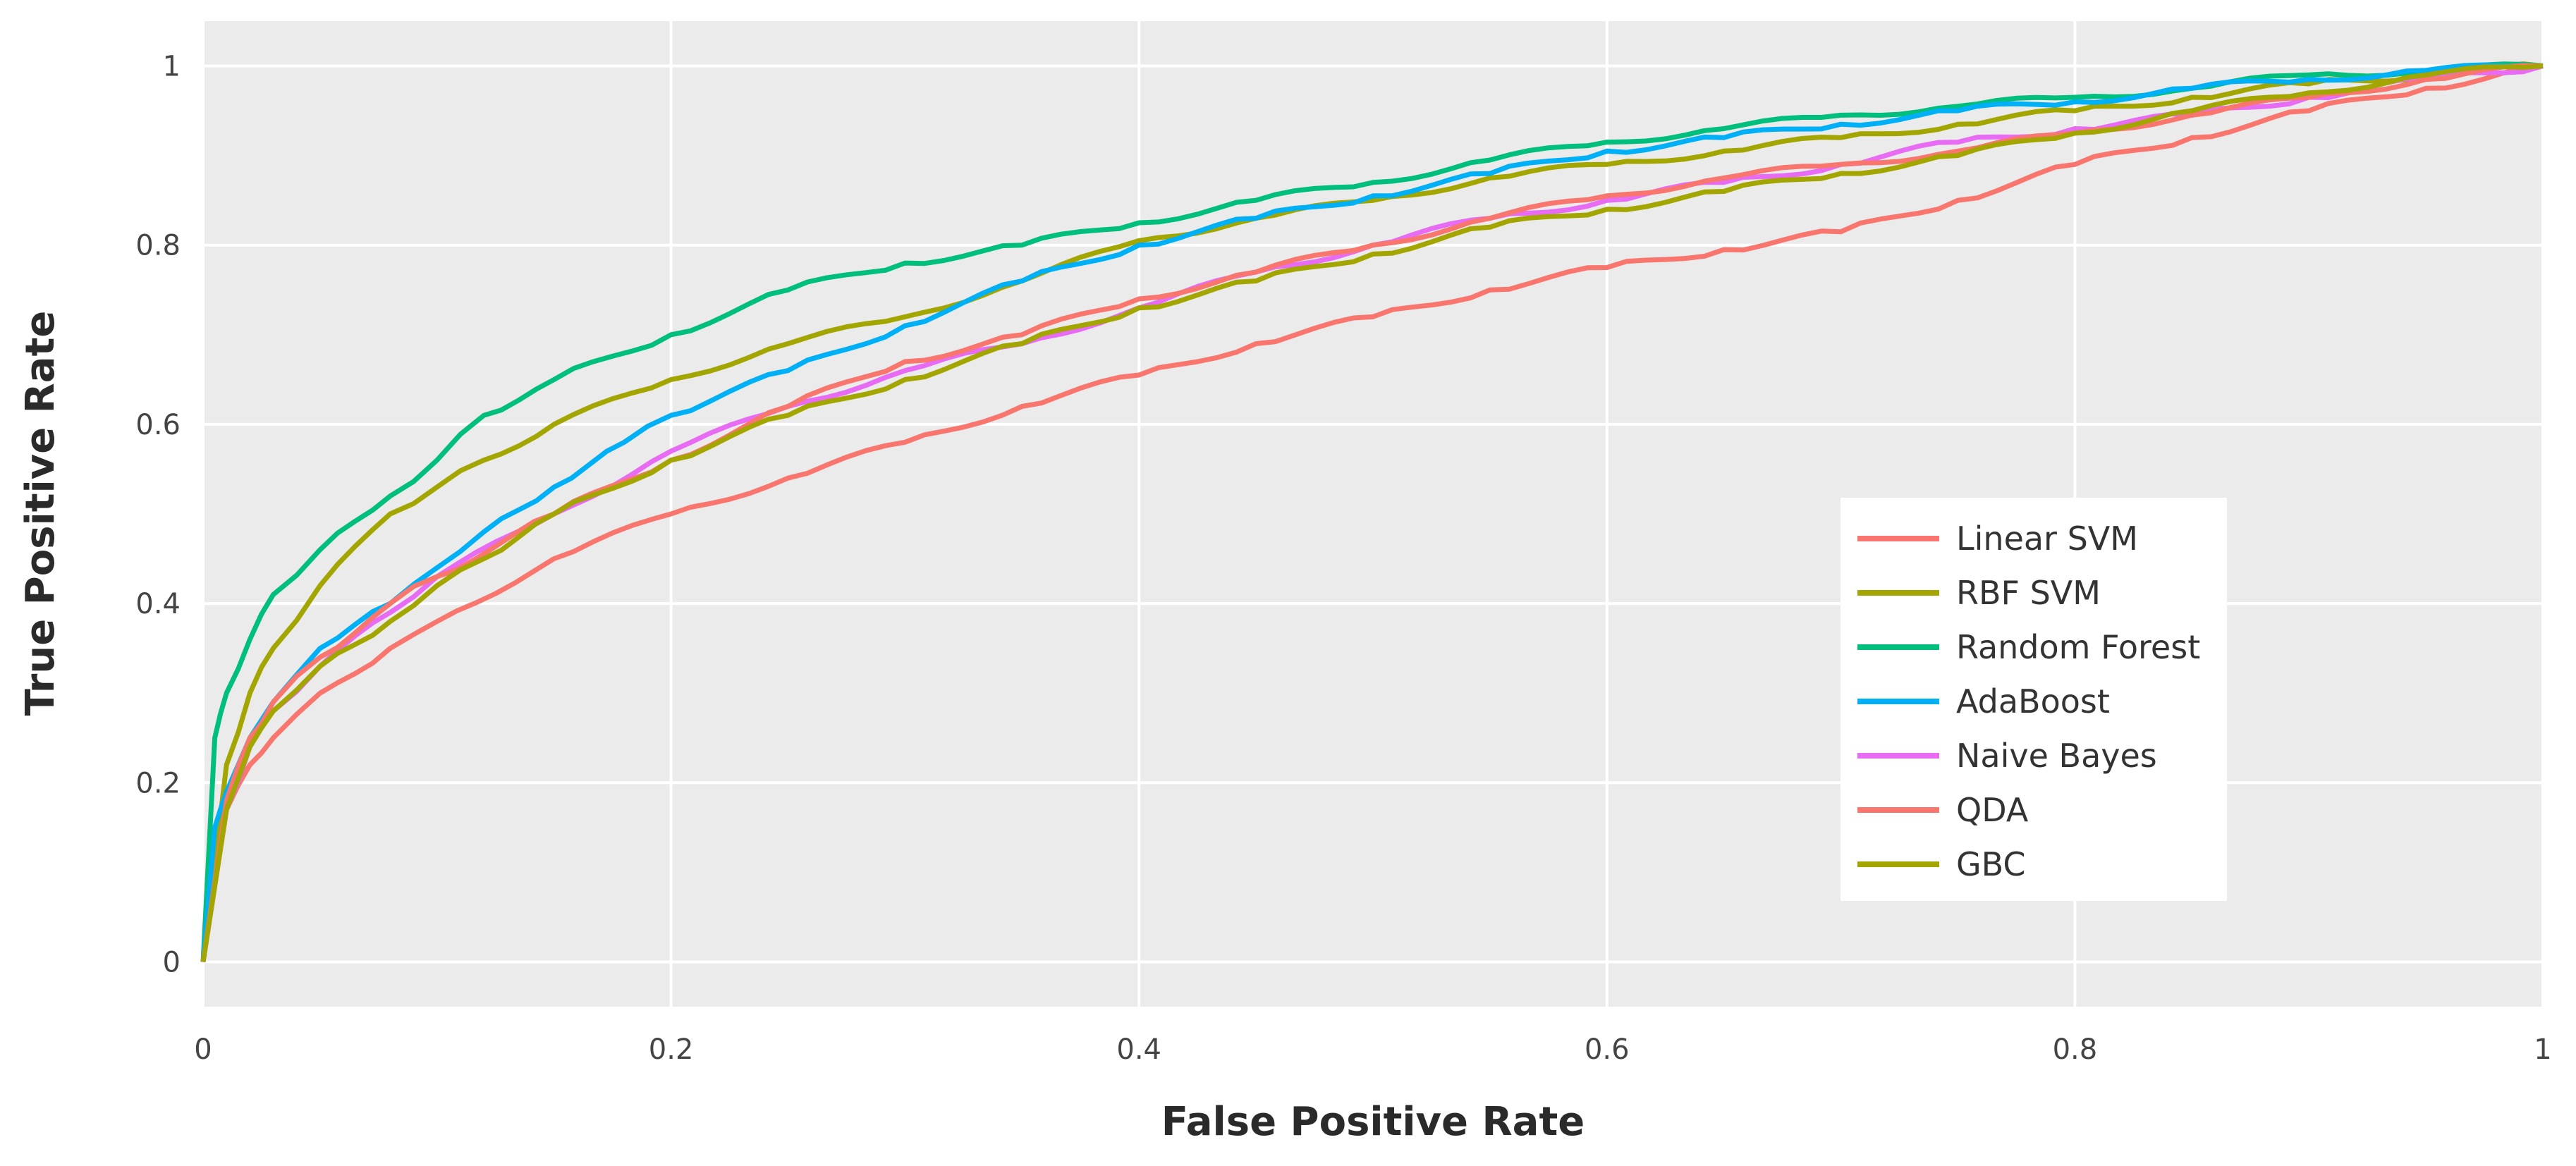  Describe the element at coordinates (2078, 647) in the screenshot. I see `legend-label: Random Forest` at that location.